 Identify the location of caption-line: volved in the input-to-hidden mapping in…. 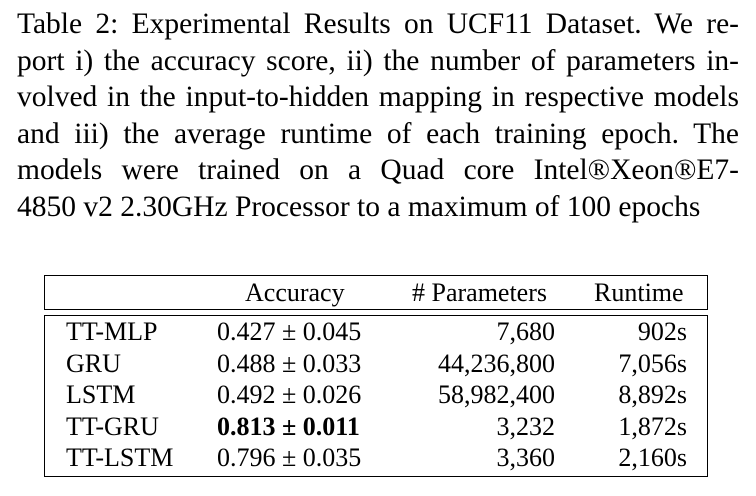
(378, 97).